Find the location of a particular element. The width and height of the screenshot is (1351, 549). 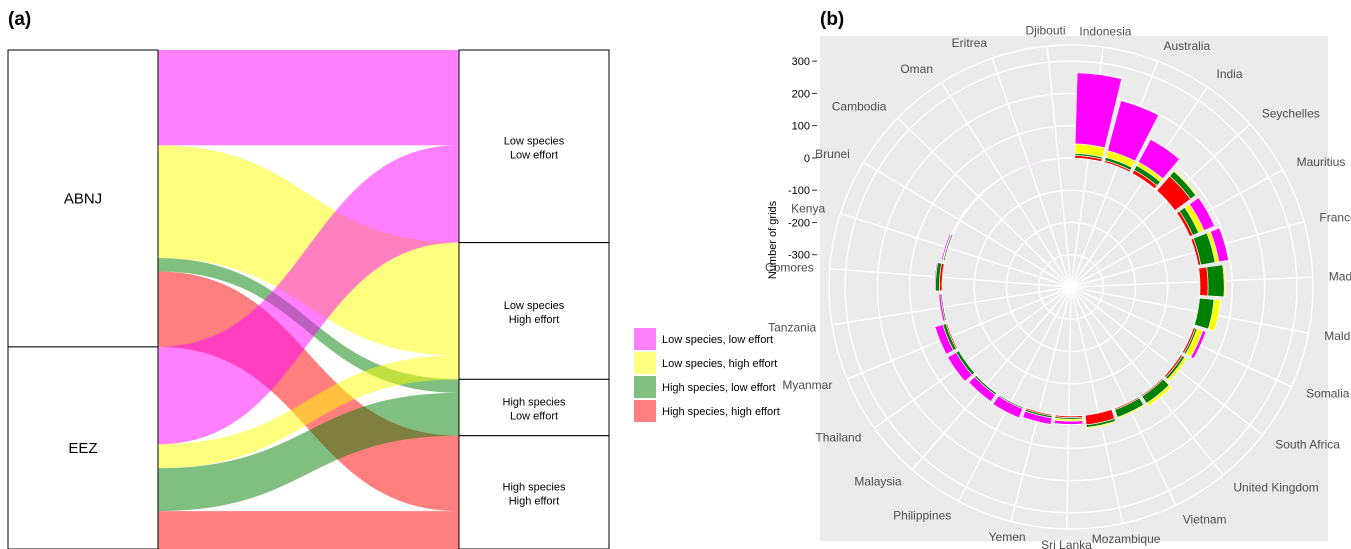

right-node-label-2-line1: High species is located at coordinates (534, 403).